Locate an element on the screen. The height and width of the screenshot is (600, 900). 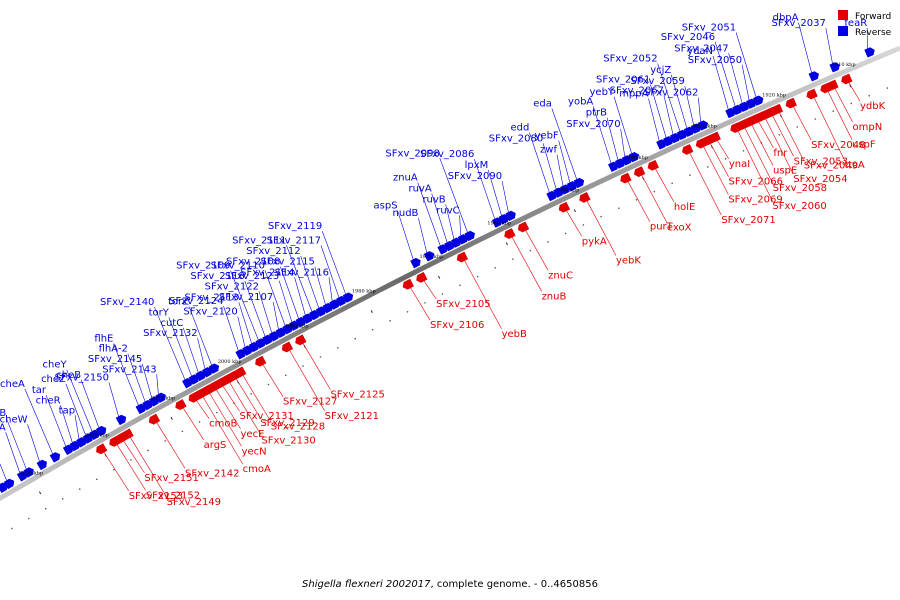
gene-label-chez: cheZ is located at coordinates (53, 379).